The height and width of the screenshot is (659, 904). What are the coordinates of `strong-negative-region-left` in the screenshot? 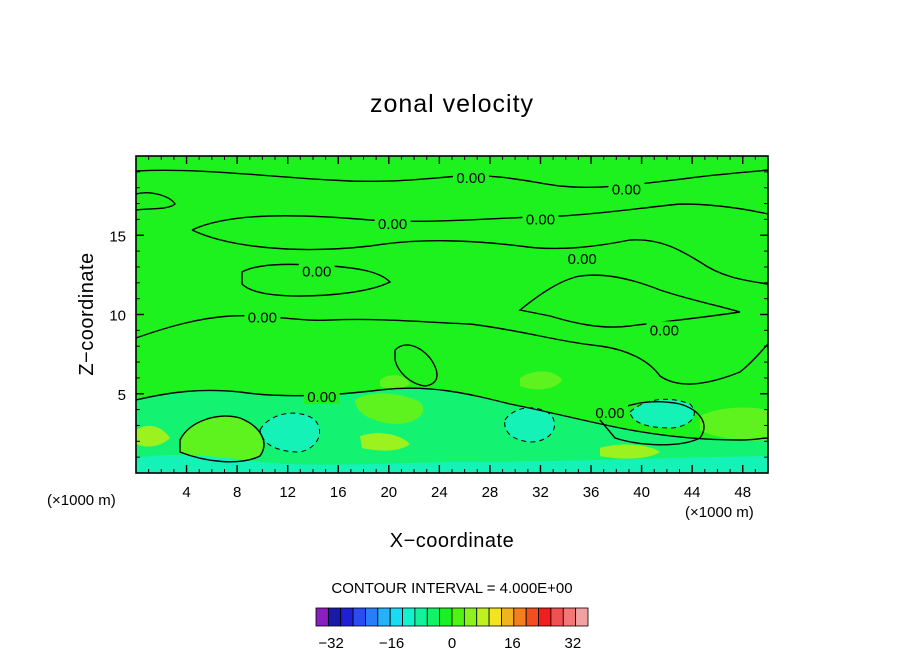 It's located at (290, 432).